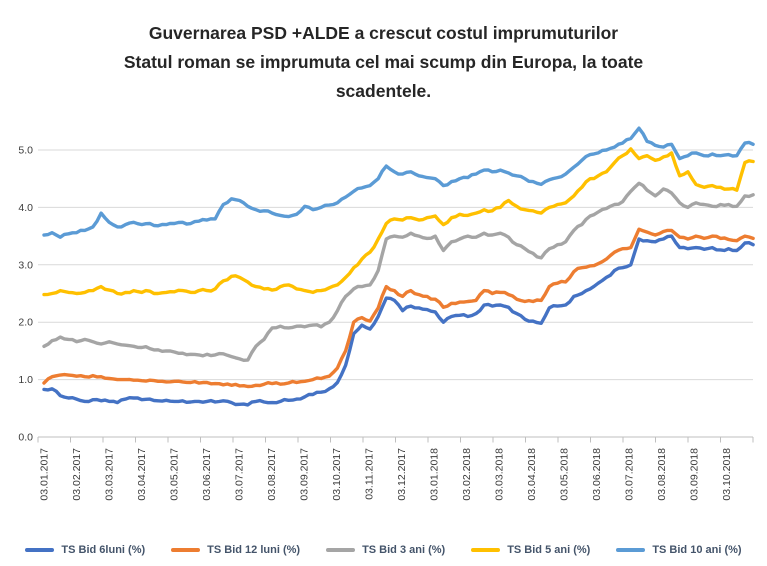 This screenshot has height=566, width=767. What do you see at coordinates (500, 474) in the screenshot?
I see `x-tick-label: 03.03.2018` at bounding box center [500, 474].